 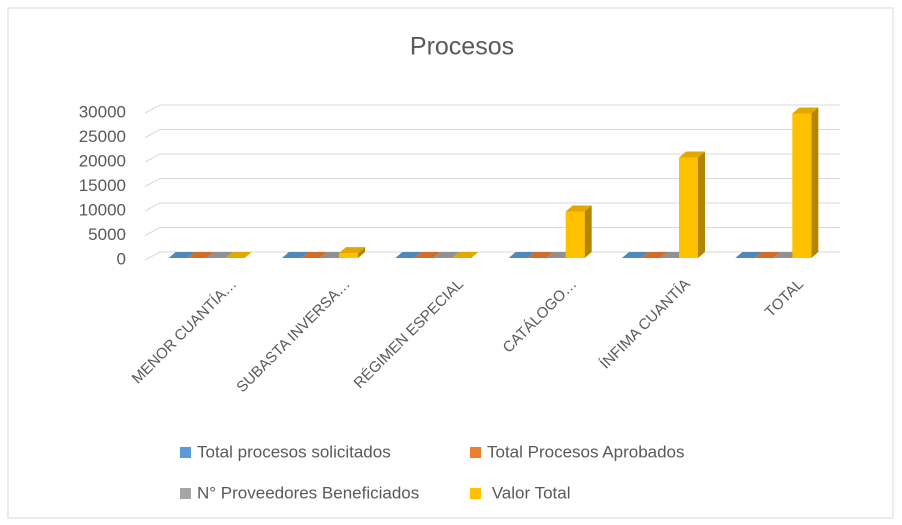 I want to click on legend-label: N° Proveedores Beneficiados, so click(x=308, y=492).